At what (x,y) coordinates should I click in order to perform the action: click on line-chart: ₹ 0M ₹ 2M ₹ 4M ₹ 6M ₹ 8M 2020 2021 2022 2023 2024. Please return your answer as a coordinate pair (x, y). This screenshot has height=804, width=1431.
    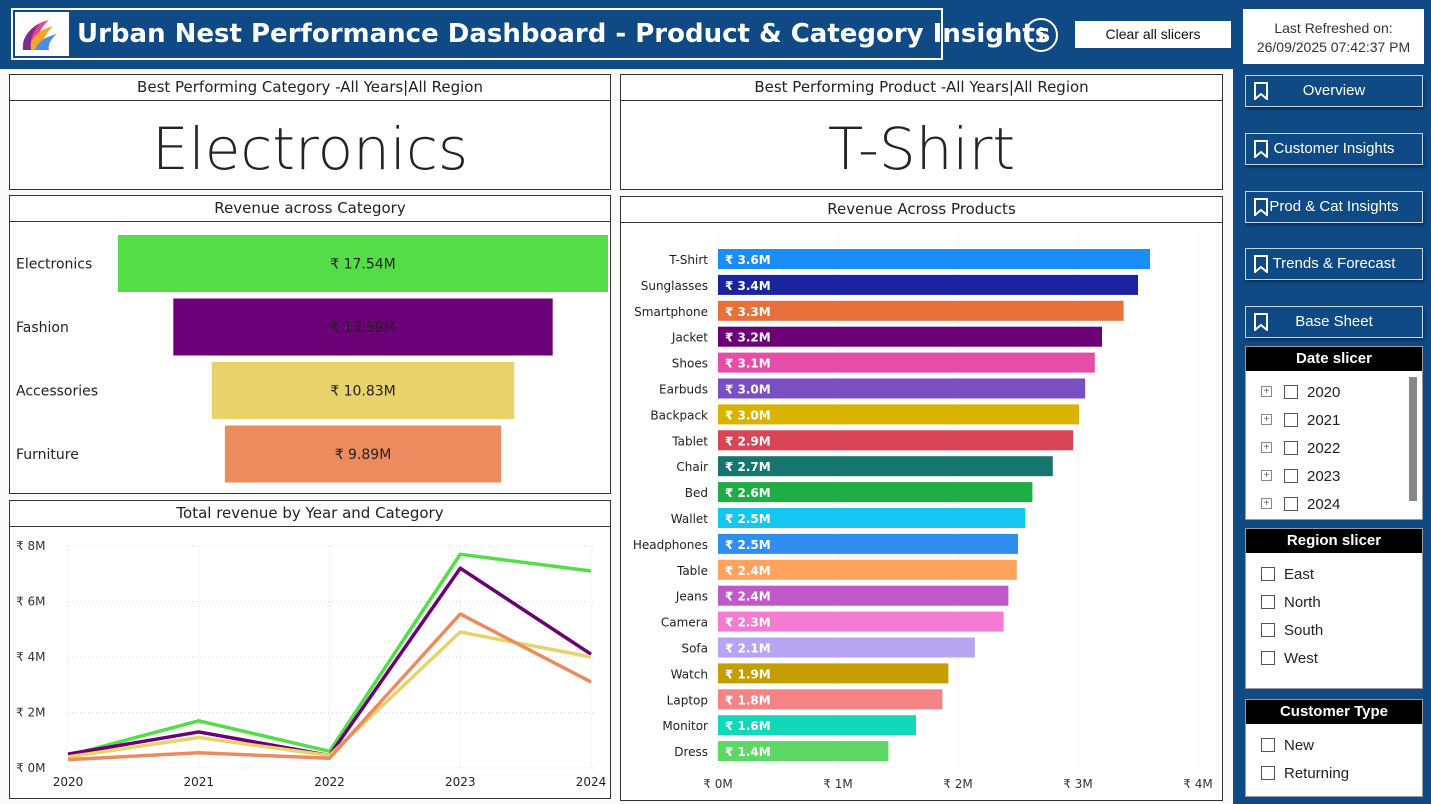
    Looking at the image, I should click on (311, 664).